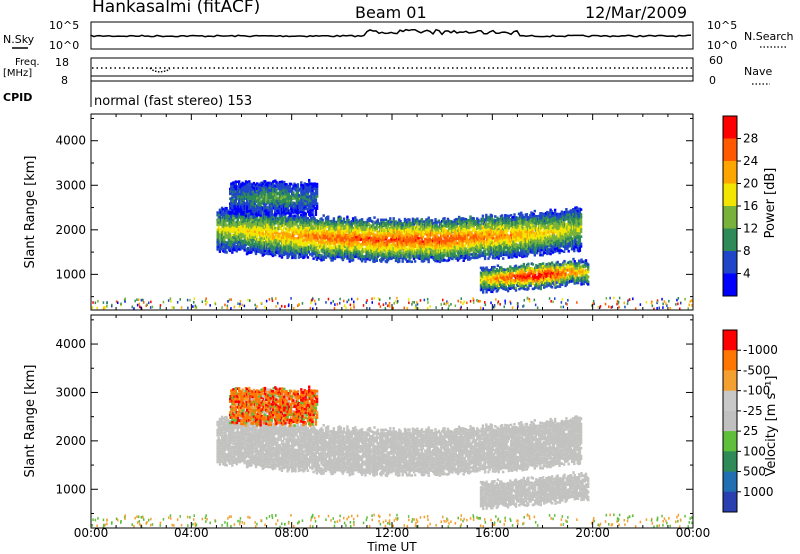  I want to click on noise-tick-top-left: 10^5, so click(64, 25).